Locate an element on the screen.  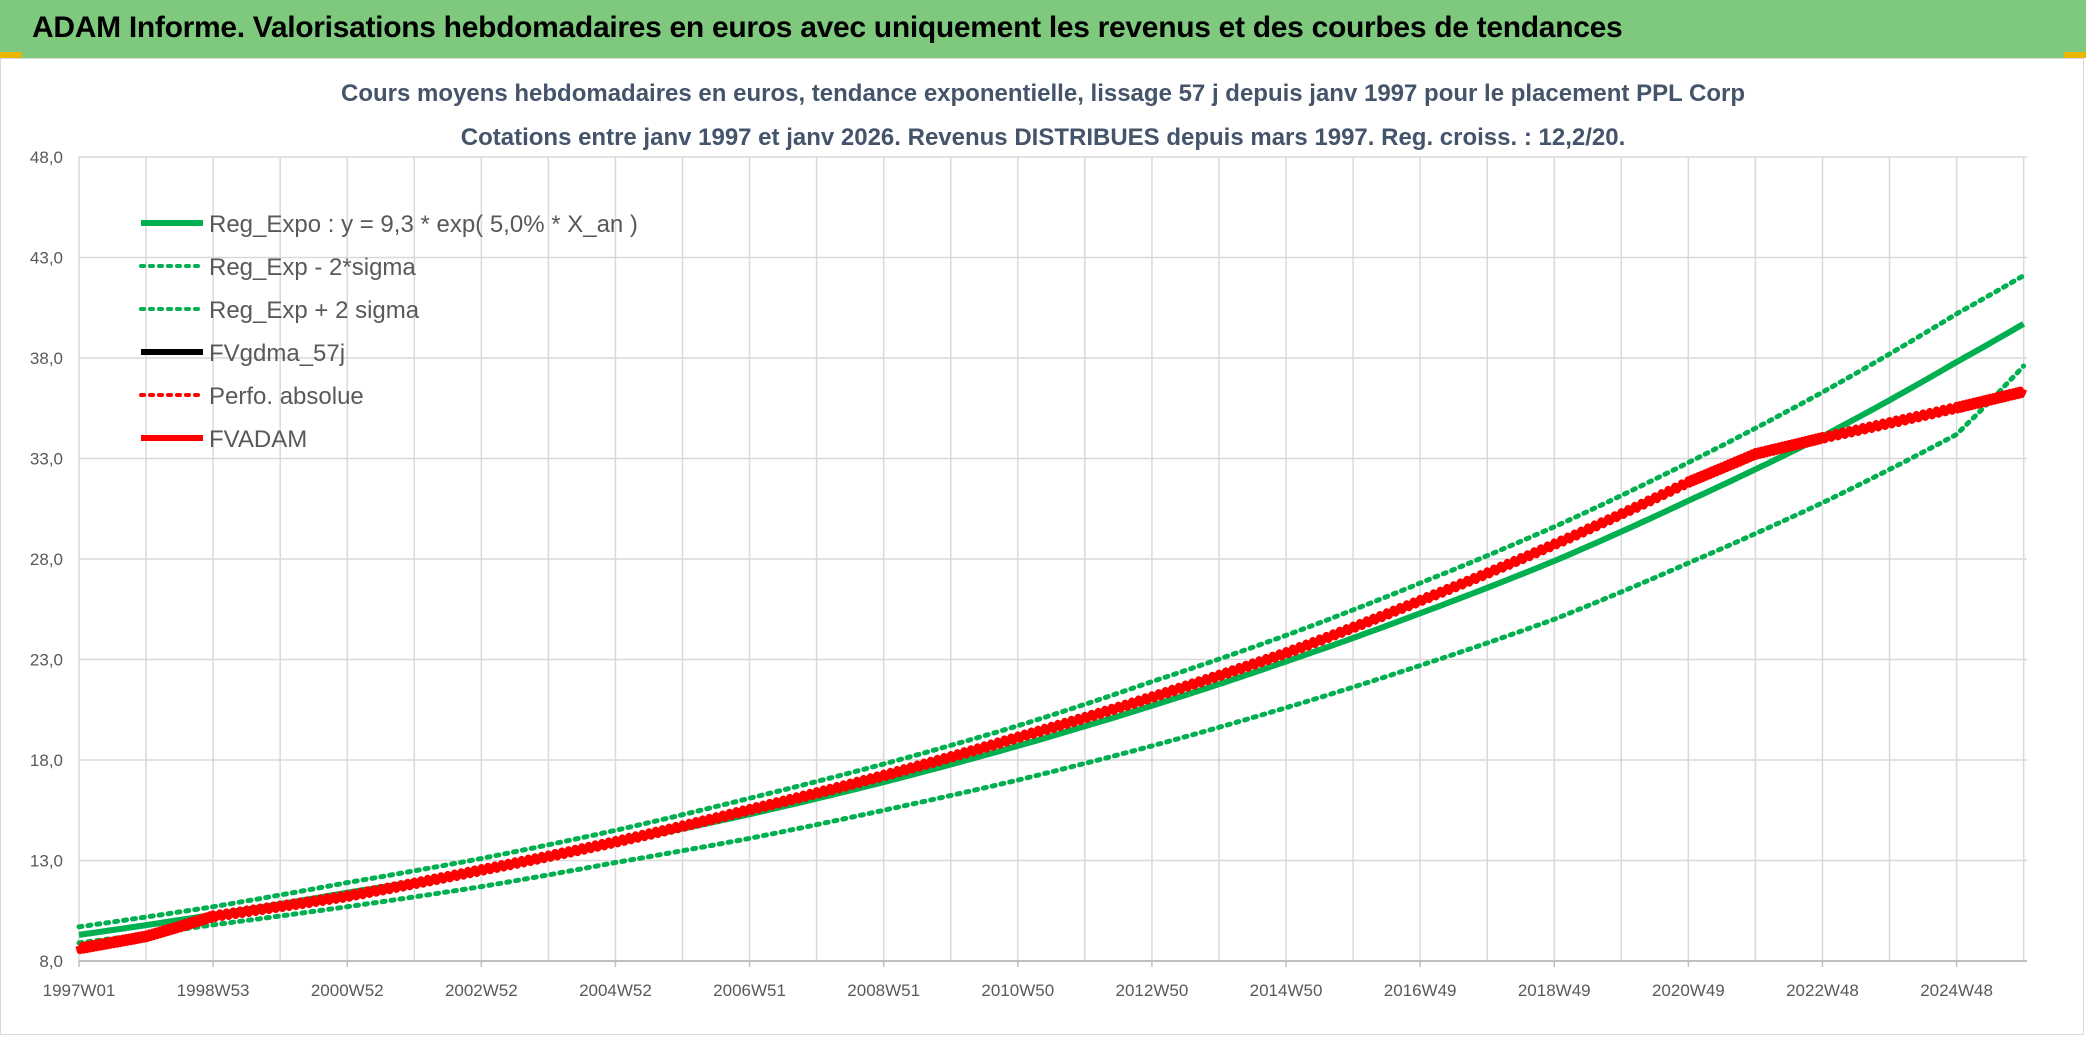
y-tick-label: 13,0 is located at coordinates (46, 861).